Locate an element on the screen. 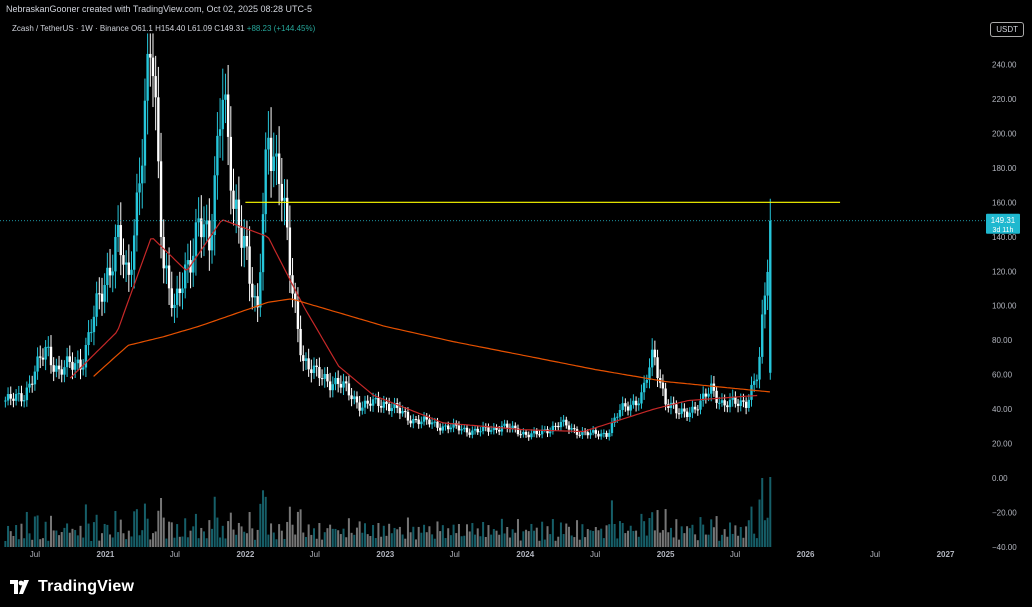  brand-logo: TradingView is located at coordinates (72, 587).